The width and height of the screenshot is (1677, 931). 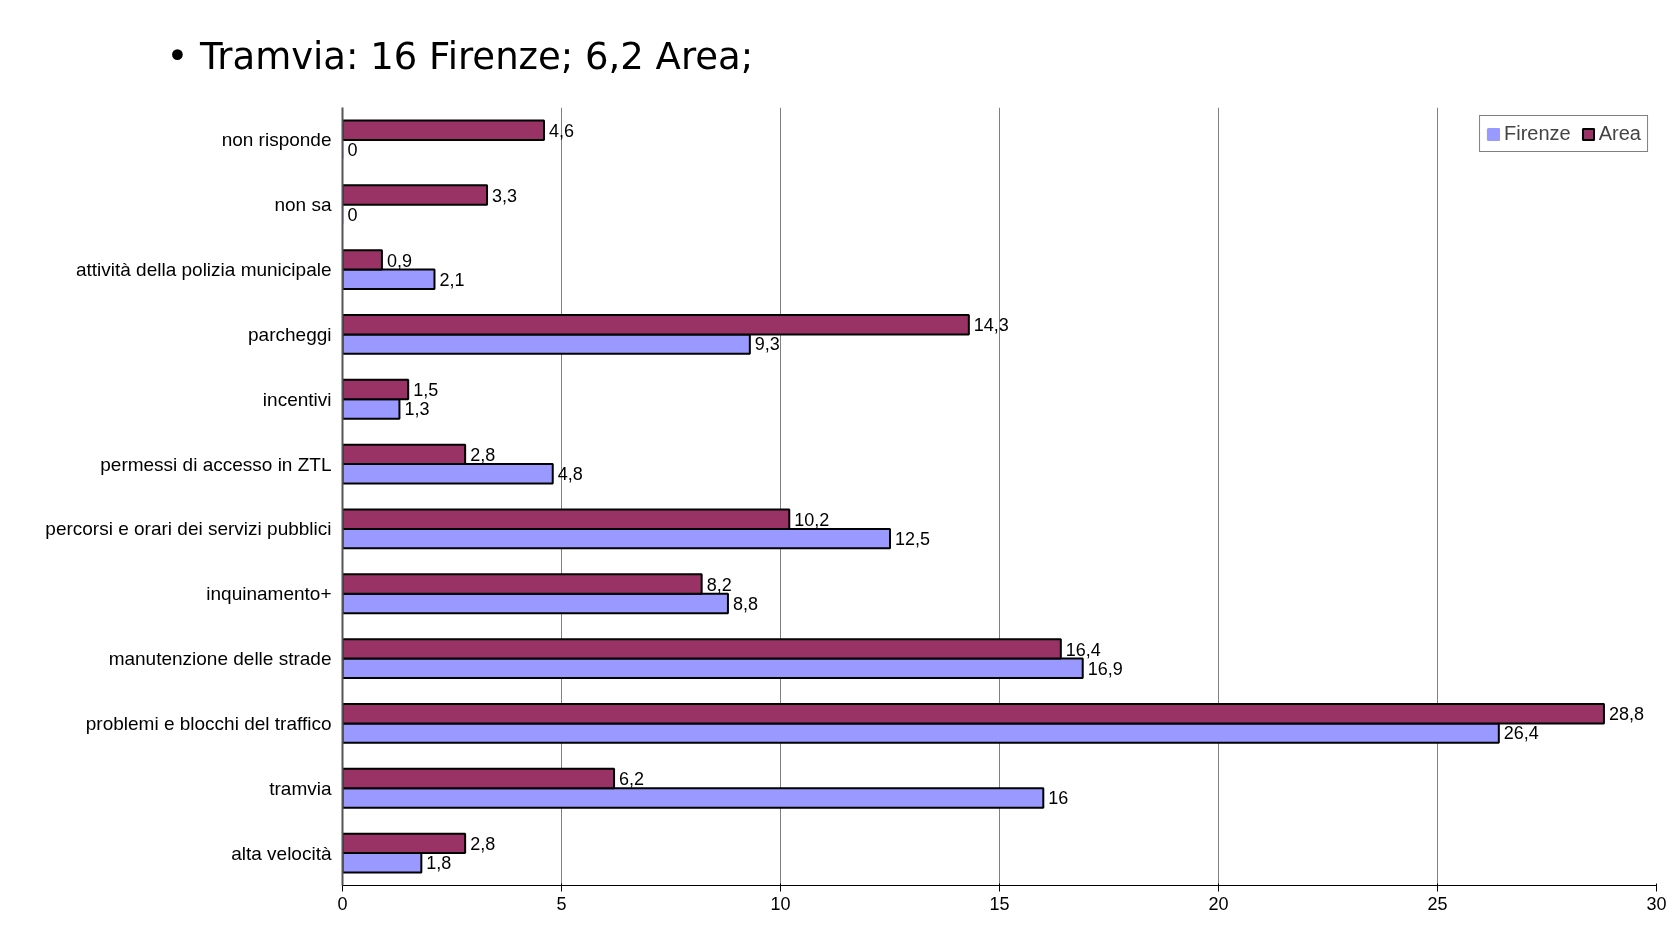 I want to click on y-tick-label: problemi e blocchi del traffico, so click(x=208, y=723).